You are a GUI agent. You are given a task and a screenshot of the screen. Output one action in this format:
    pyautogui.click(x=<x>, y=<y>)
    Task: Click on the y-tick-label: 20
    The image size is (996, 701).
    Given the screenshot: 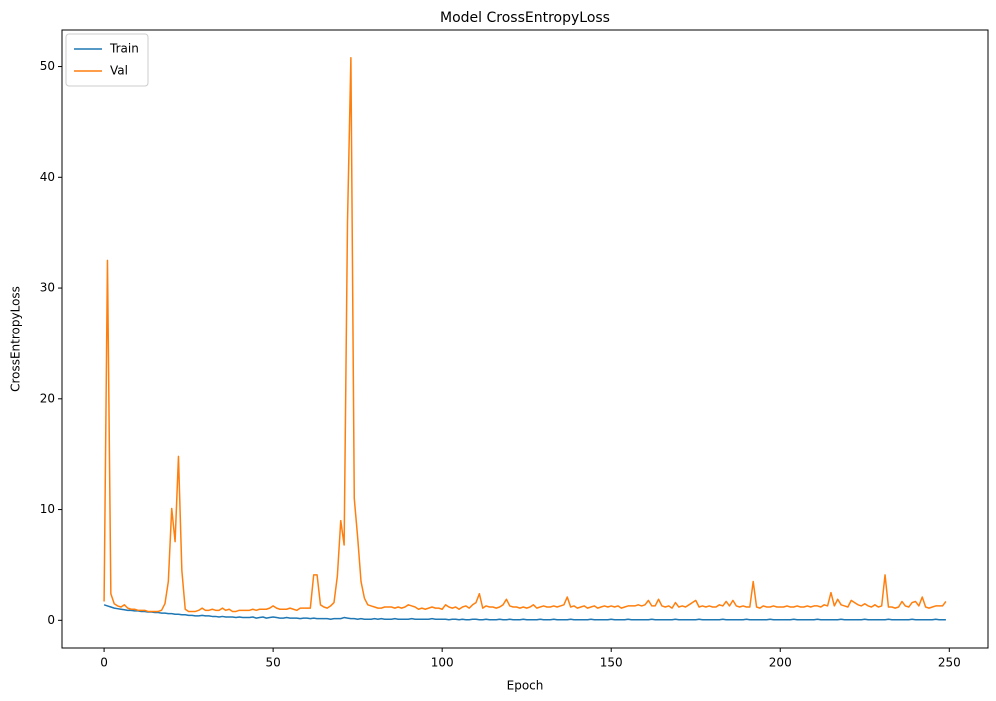 What is the action you would take?
    pyautogui.click(x=47, y=398)
    